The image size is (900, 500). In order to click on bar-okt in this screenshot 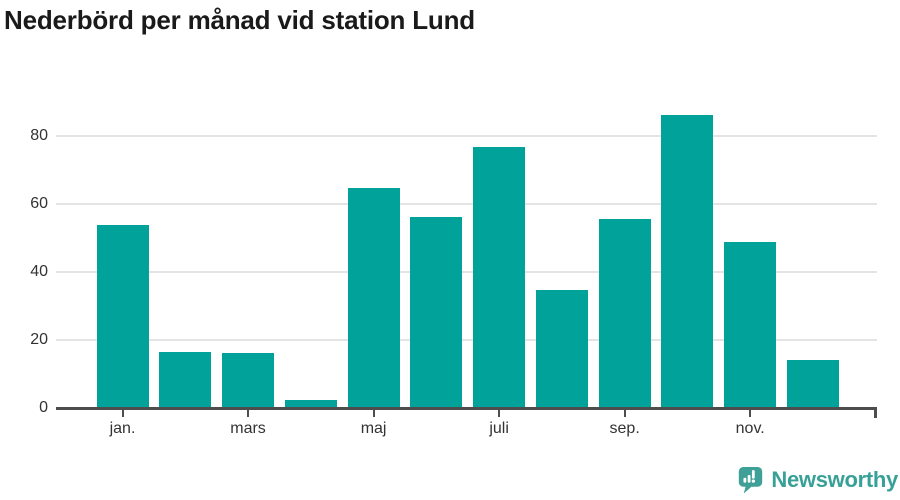, I will do `click(687, 261)`.